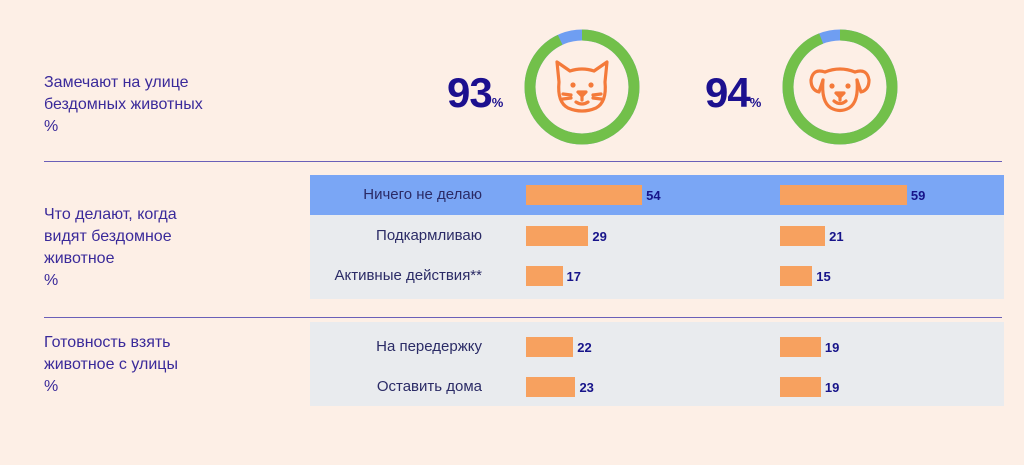 The image size is (1024, 465). What do you see at coordinates (116, 82) in the screenshot?
I see `notice-label-line: Замечают на улице` at bounding box center [116, 82].